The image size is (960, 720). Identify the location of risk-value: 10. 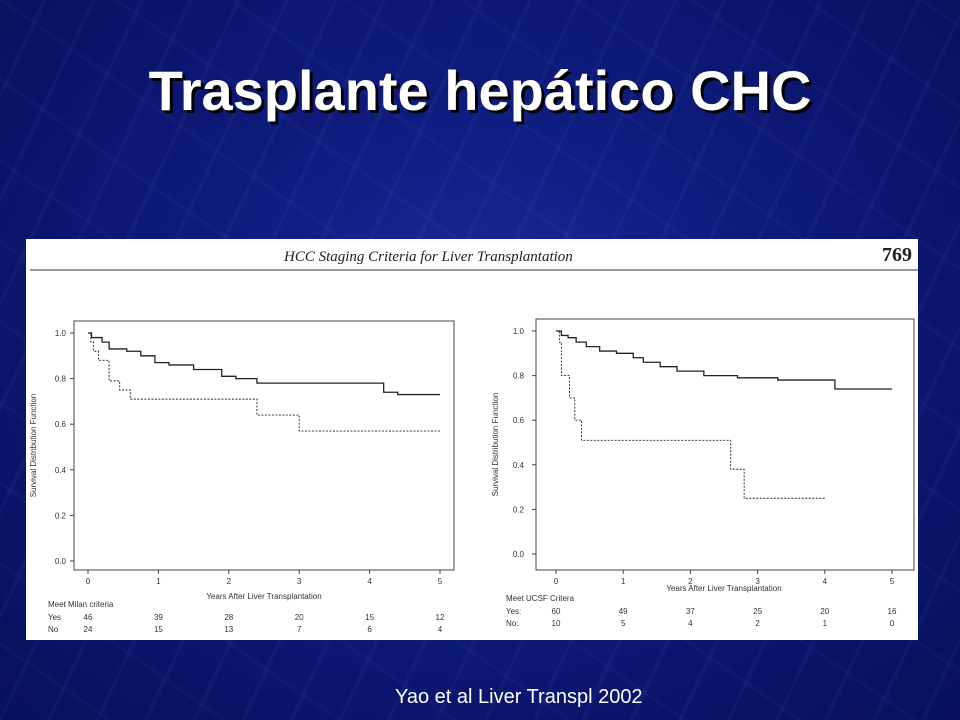
(556, 623).